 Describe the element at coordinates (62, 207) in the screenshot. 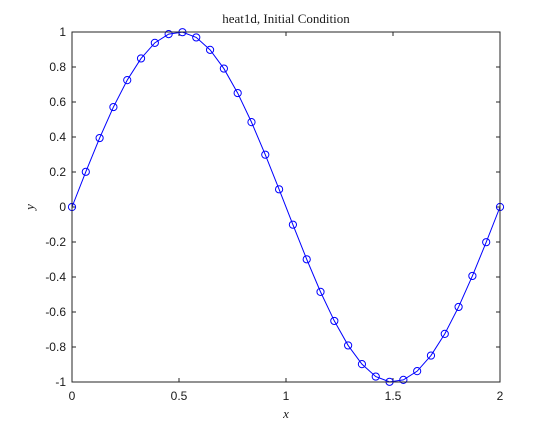

I see `y-tick-label: 0` at that location.